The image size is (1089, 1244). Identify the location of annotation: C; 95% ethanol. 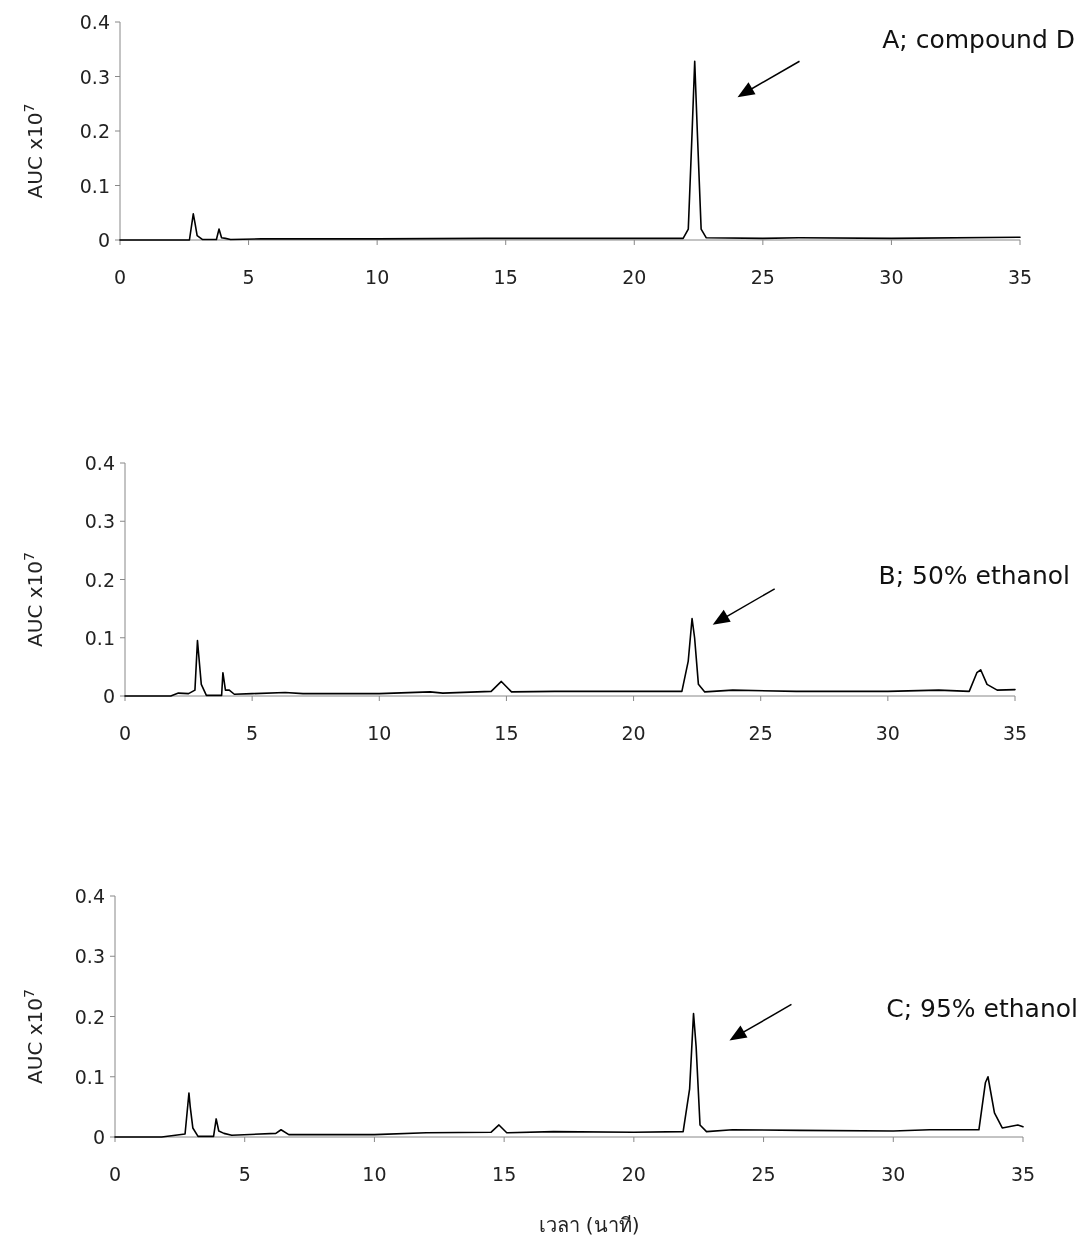
(982, 1008).